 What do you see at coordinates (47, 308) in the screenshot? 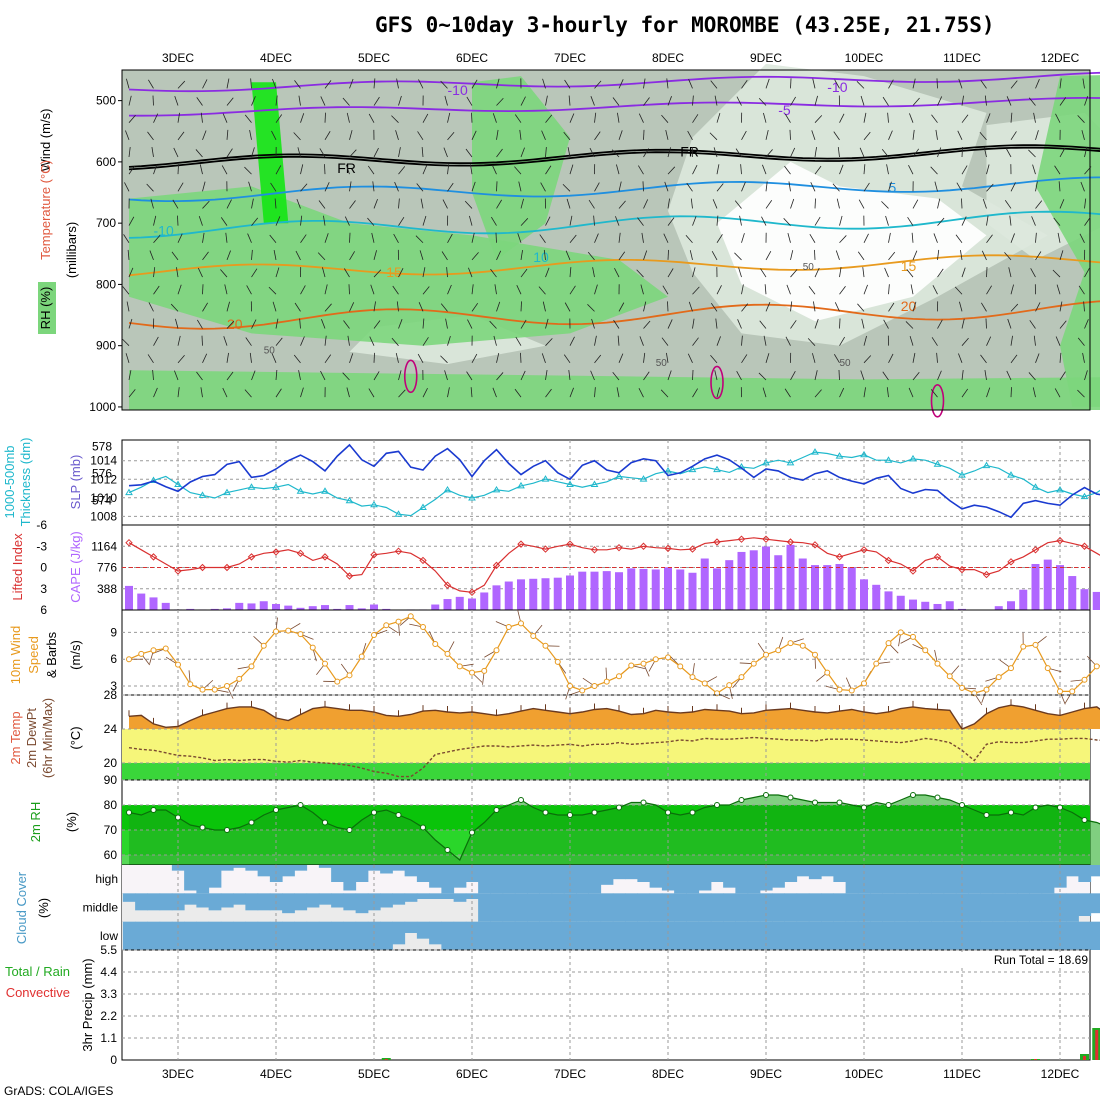
I see `rh-legend-swatch` at bounding box center [47, 308].